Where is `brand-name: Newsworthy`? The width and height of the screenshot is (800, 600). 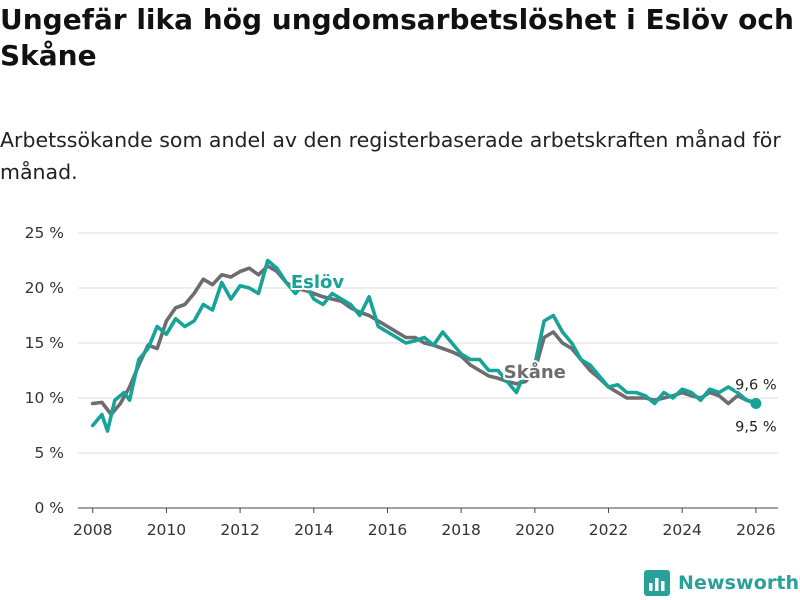 brand-name: Newsworthy is located at coordinates (739, 583).